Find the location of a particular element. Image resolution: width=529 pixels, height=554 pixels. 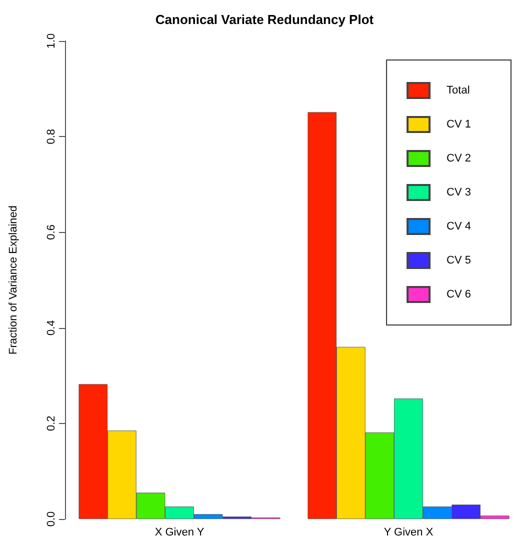

x-tick-label: X Given Y is located at coordinates (179, 532).